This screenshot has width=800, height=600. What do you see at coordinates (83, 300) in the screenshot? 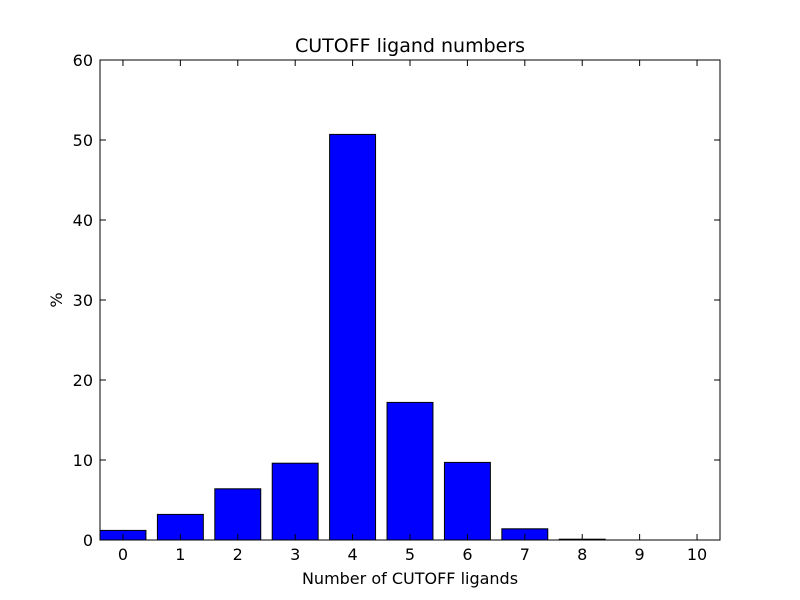
I see `y-tick-label: 30` at bounding box center [83, 300].